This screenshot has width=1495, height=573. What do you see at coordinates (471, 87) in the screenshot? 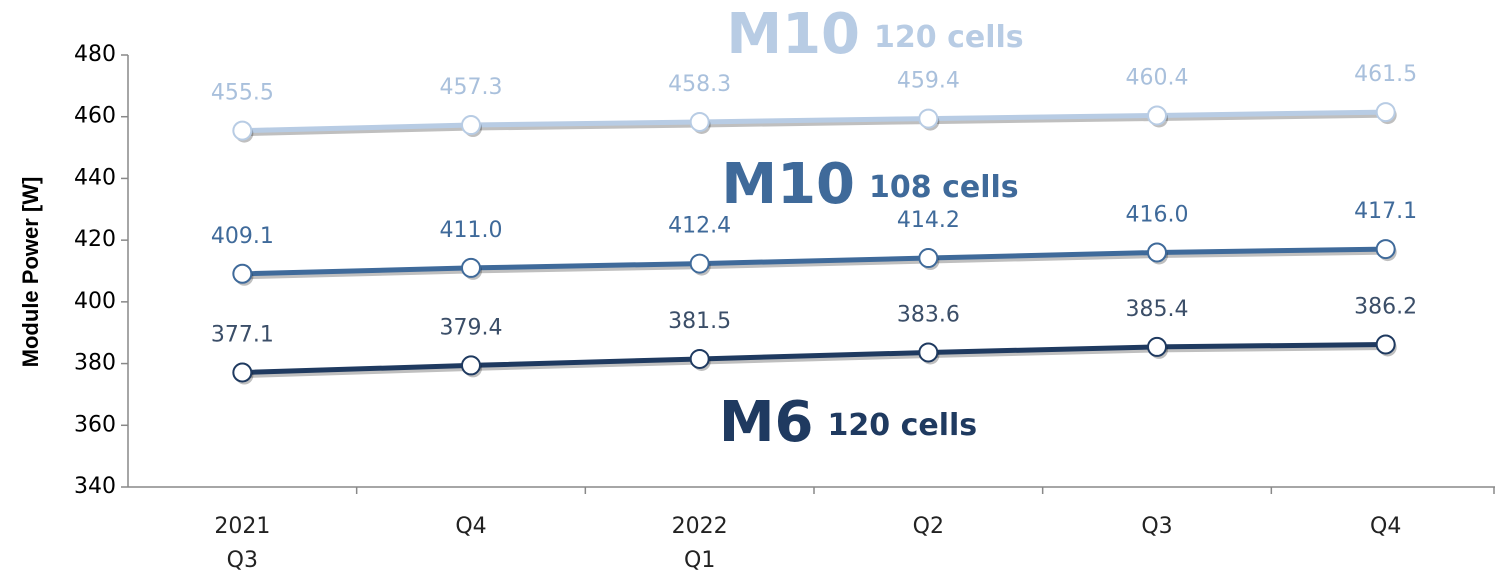
I see `data-label: 457.3` at bounding box center [471, 87].